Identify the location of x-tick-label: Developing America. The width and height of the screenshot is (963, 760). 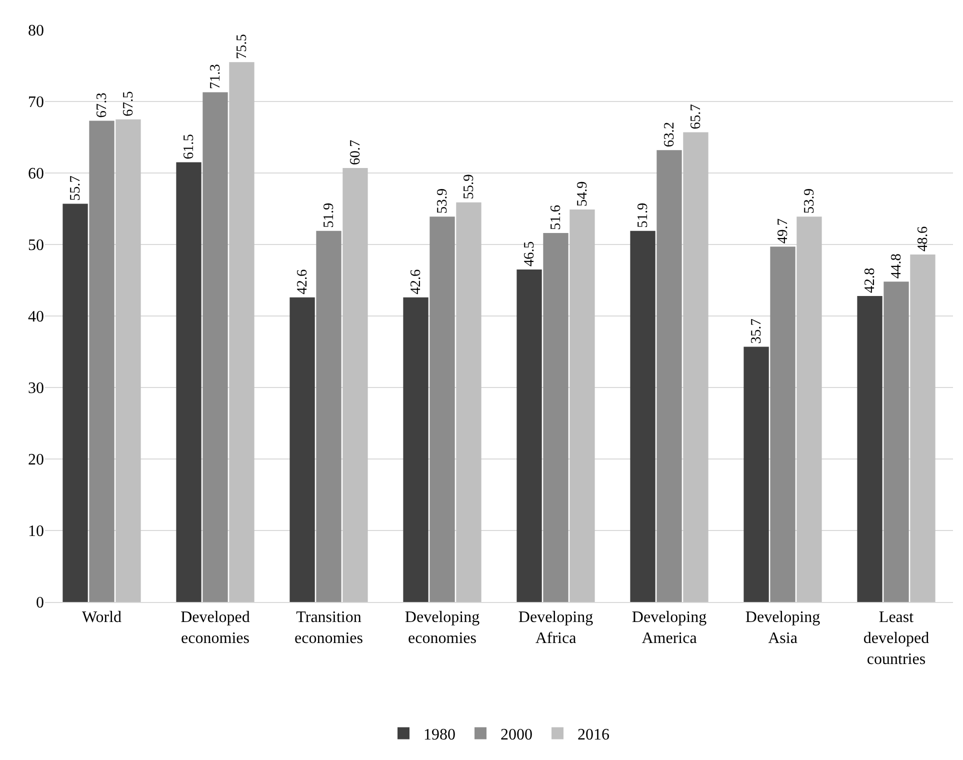
(669, 628).